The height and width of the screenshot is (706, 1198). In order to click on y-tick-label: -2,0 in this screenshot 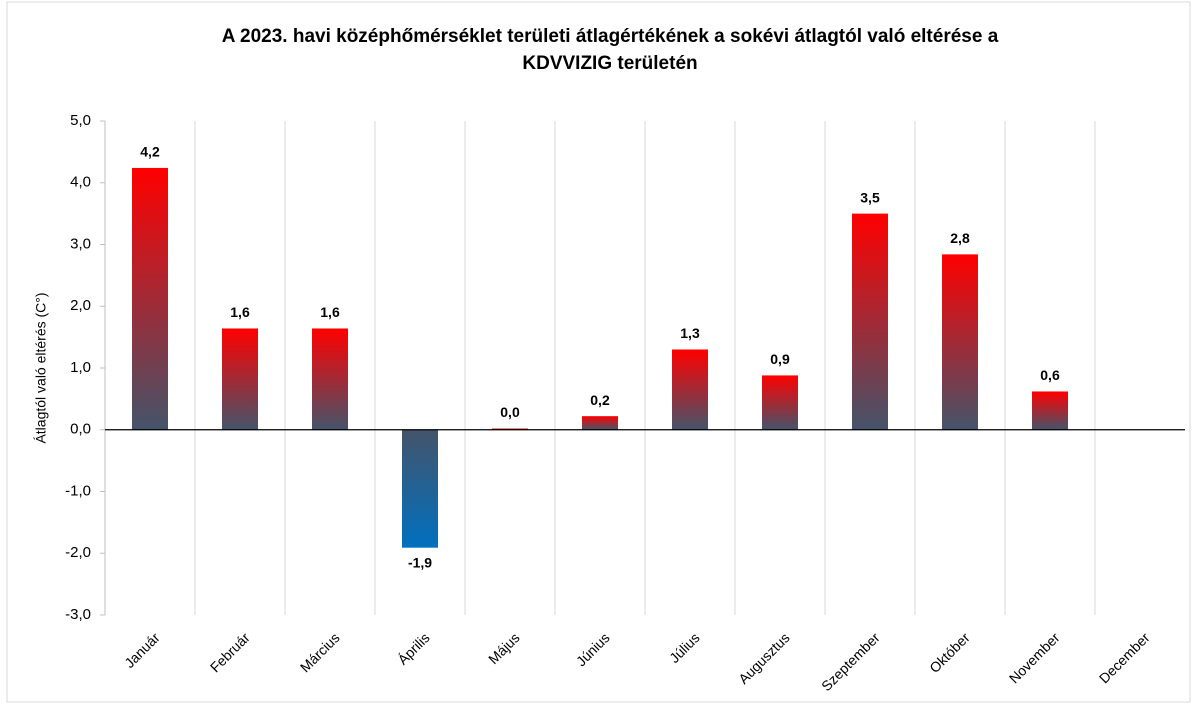, I will do `click(78, 552)`.